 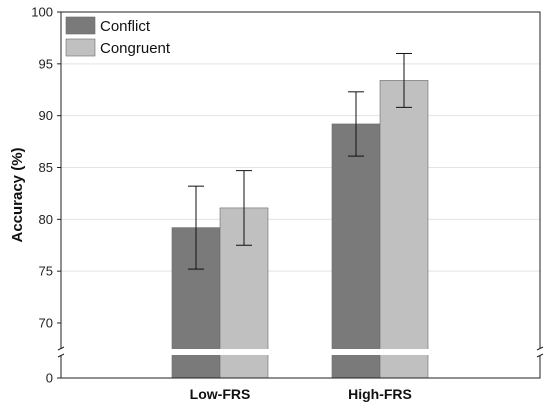 What do you see at coordinates (80, 47) in the screenshot?
I see `legend-swatch-congruent` at bounding box center [80, 47].